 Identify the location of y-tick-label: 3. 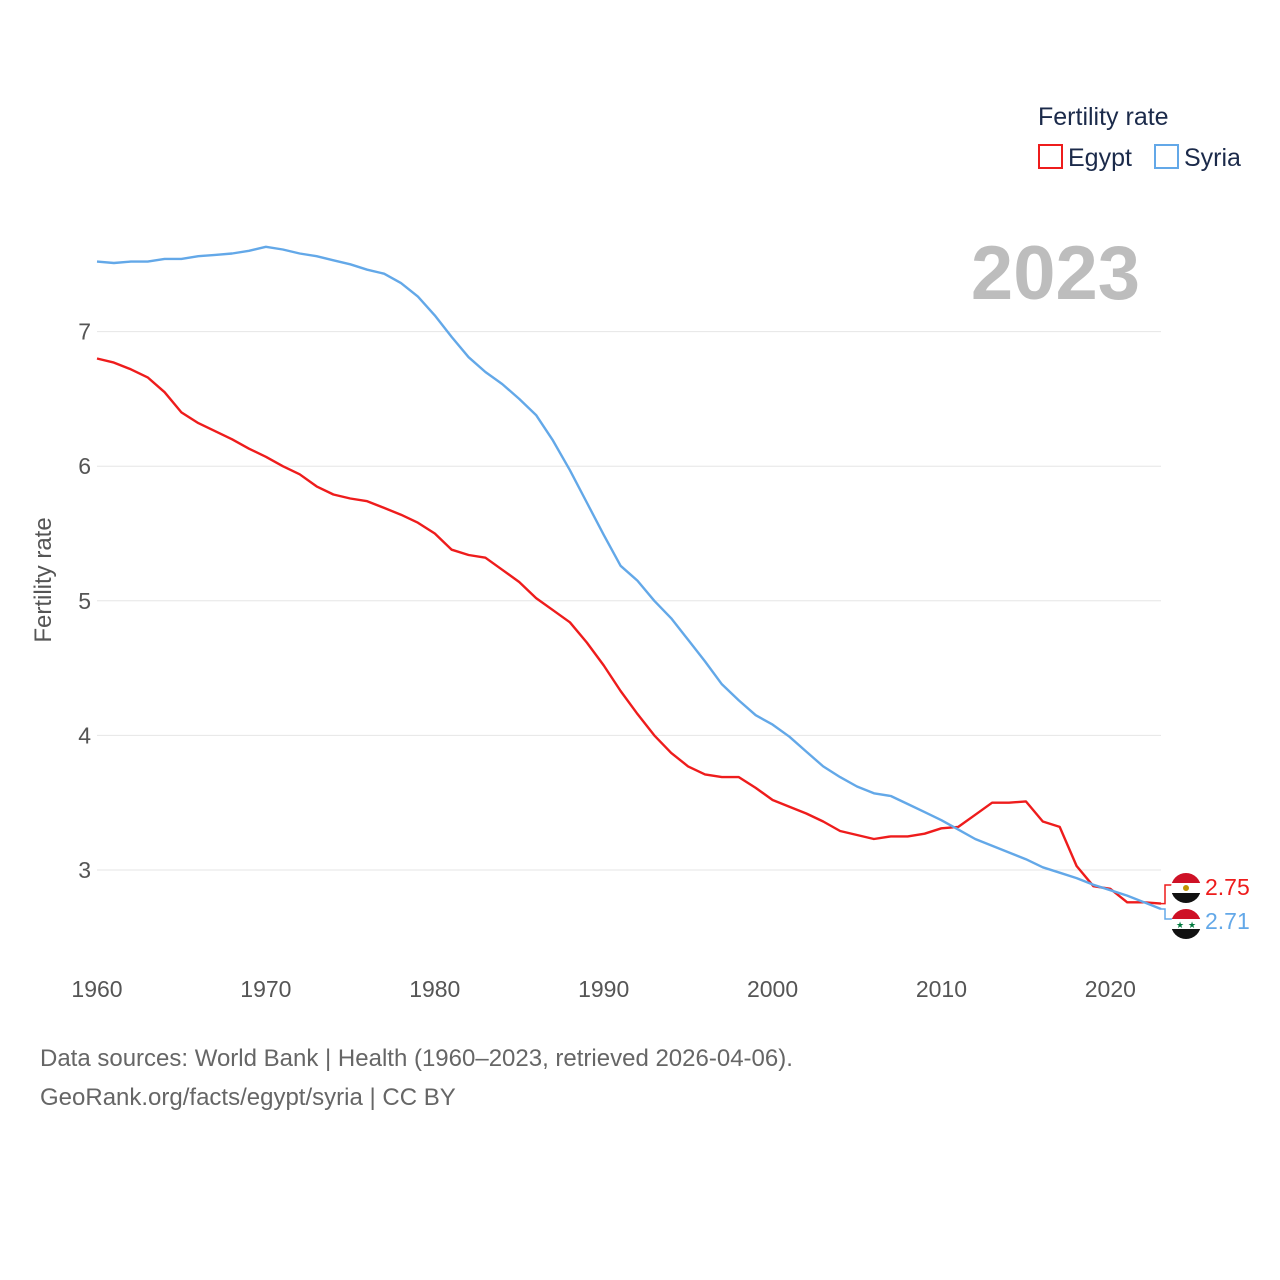
(84, 870).